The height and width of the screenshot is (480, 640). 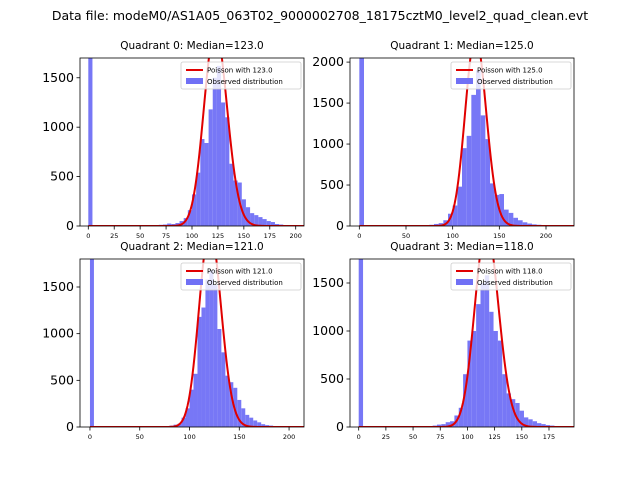 I want to click on legend-poisson-label: Poisson with 118.0, so click(x=510, y=272).